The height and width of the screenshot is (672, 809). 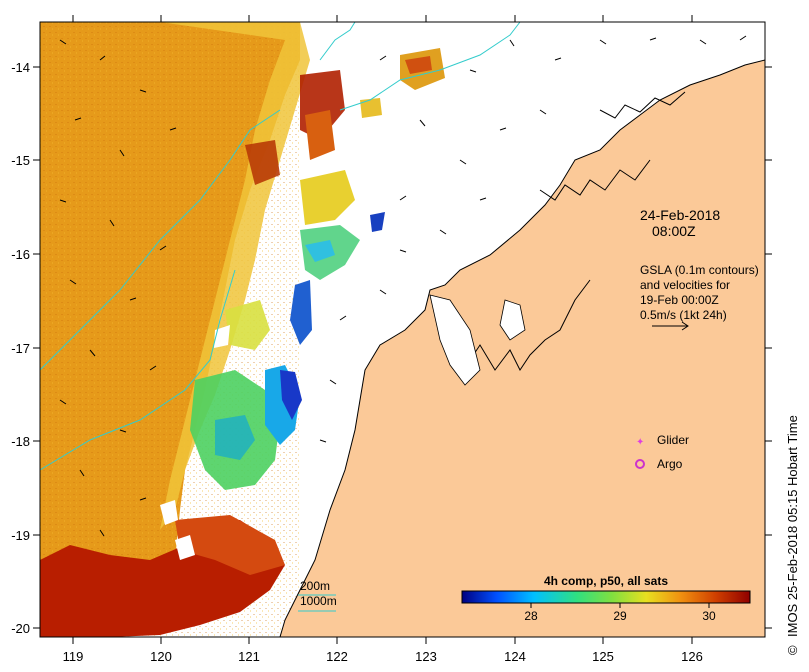 What do you see at coordinates (606, 581) in the screenshot?
I see `colorbar-title: 4h comp, p50, all sats` at bounding box center [606, 581].